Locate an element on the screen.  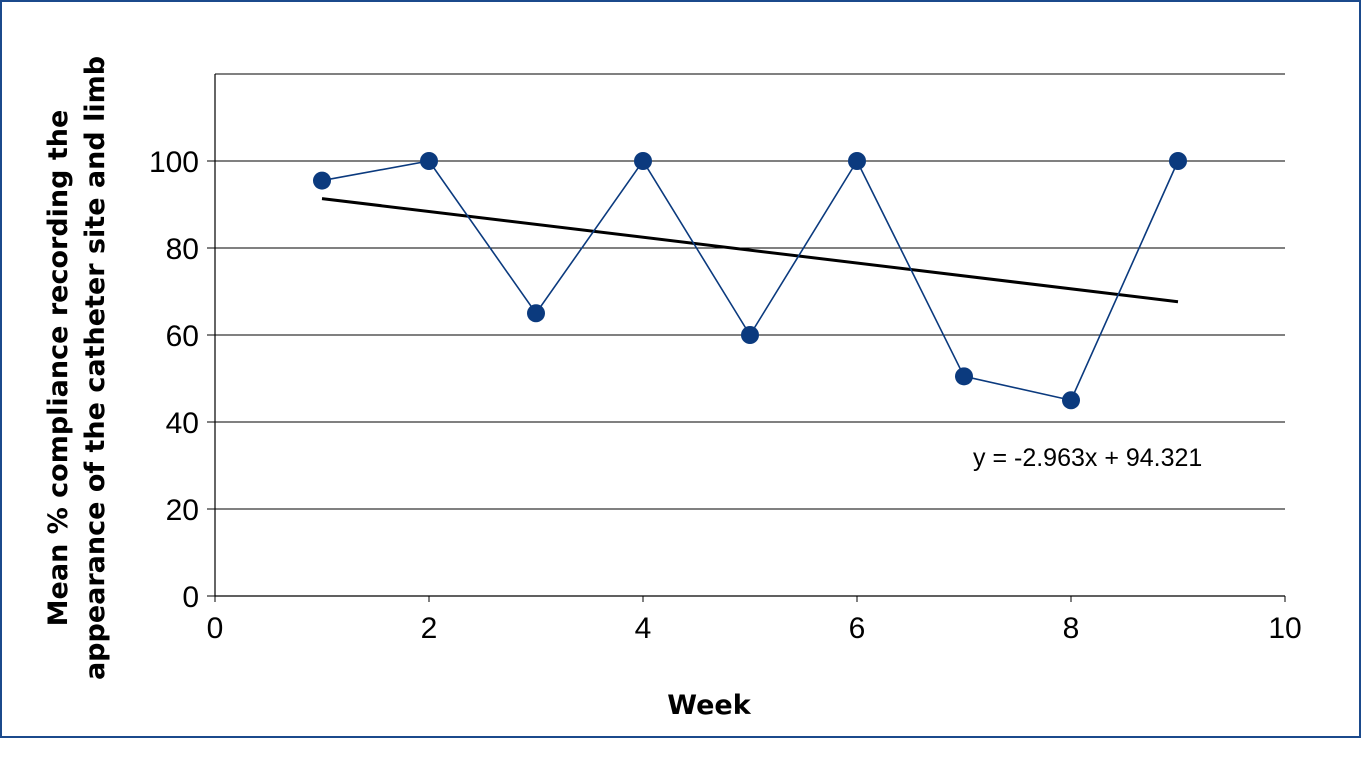
x-tick-label: 10 is located at coordinates (1284, 628).